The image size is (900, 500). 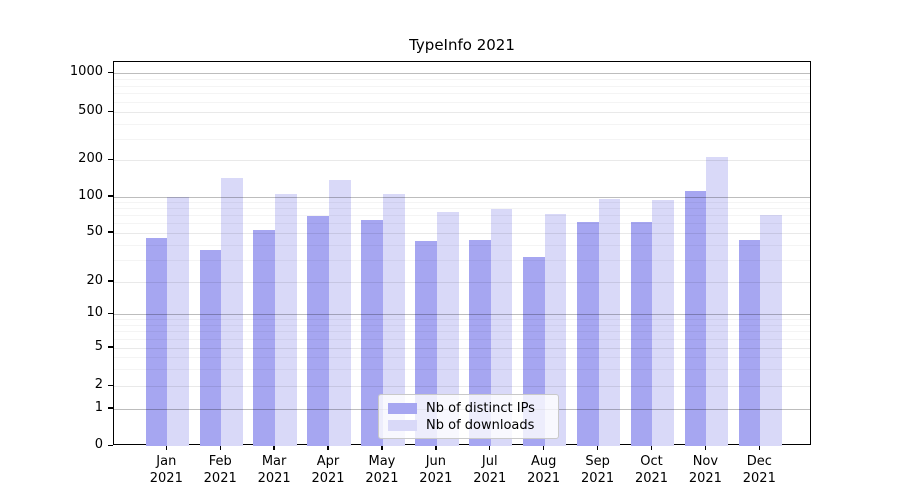 I want to click on x-tick-label: Feb 2021, so click(x=220, y=470).